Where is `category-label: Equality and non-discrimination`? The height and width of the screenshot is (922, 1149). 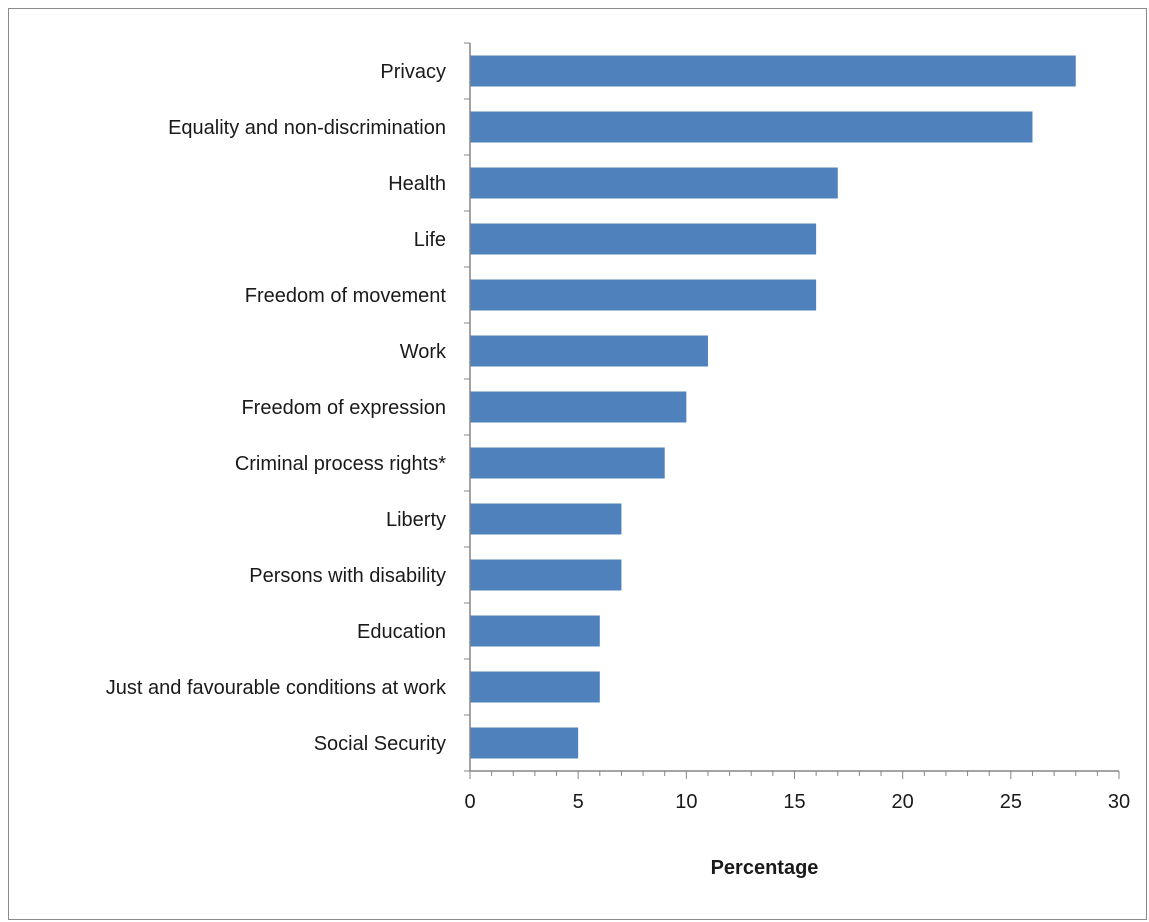
category-label: Equality and non-discrimination is located at coordinates (307, 128).